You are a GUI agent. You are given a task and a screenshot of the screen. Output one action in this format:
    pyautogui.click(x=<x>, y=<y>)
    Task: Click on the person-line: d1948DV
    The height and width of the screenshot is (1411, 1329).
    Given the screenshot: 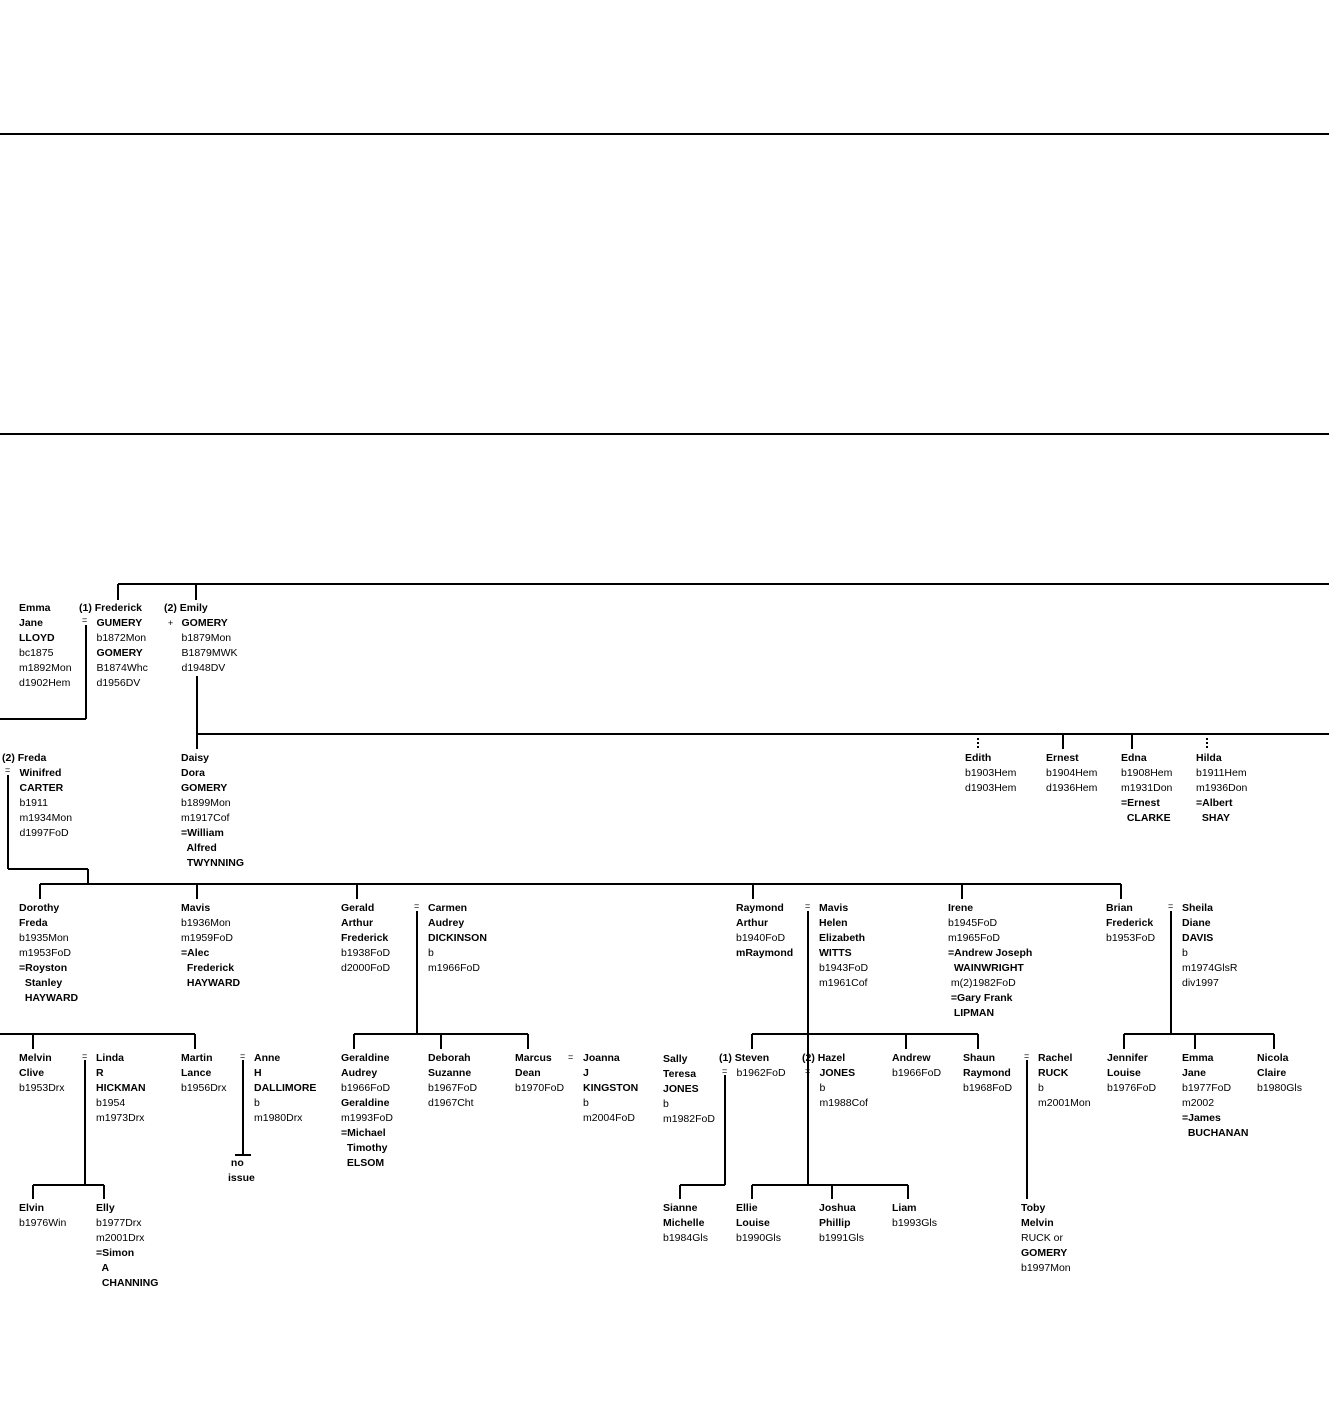 What is the action you would take?
    pyautogui.click(x=195, y=668)
    